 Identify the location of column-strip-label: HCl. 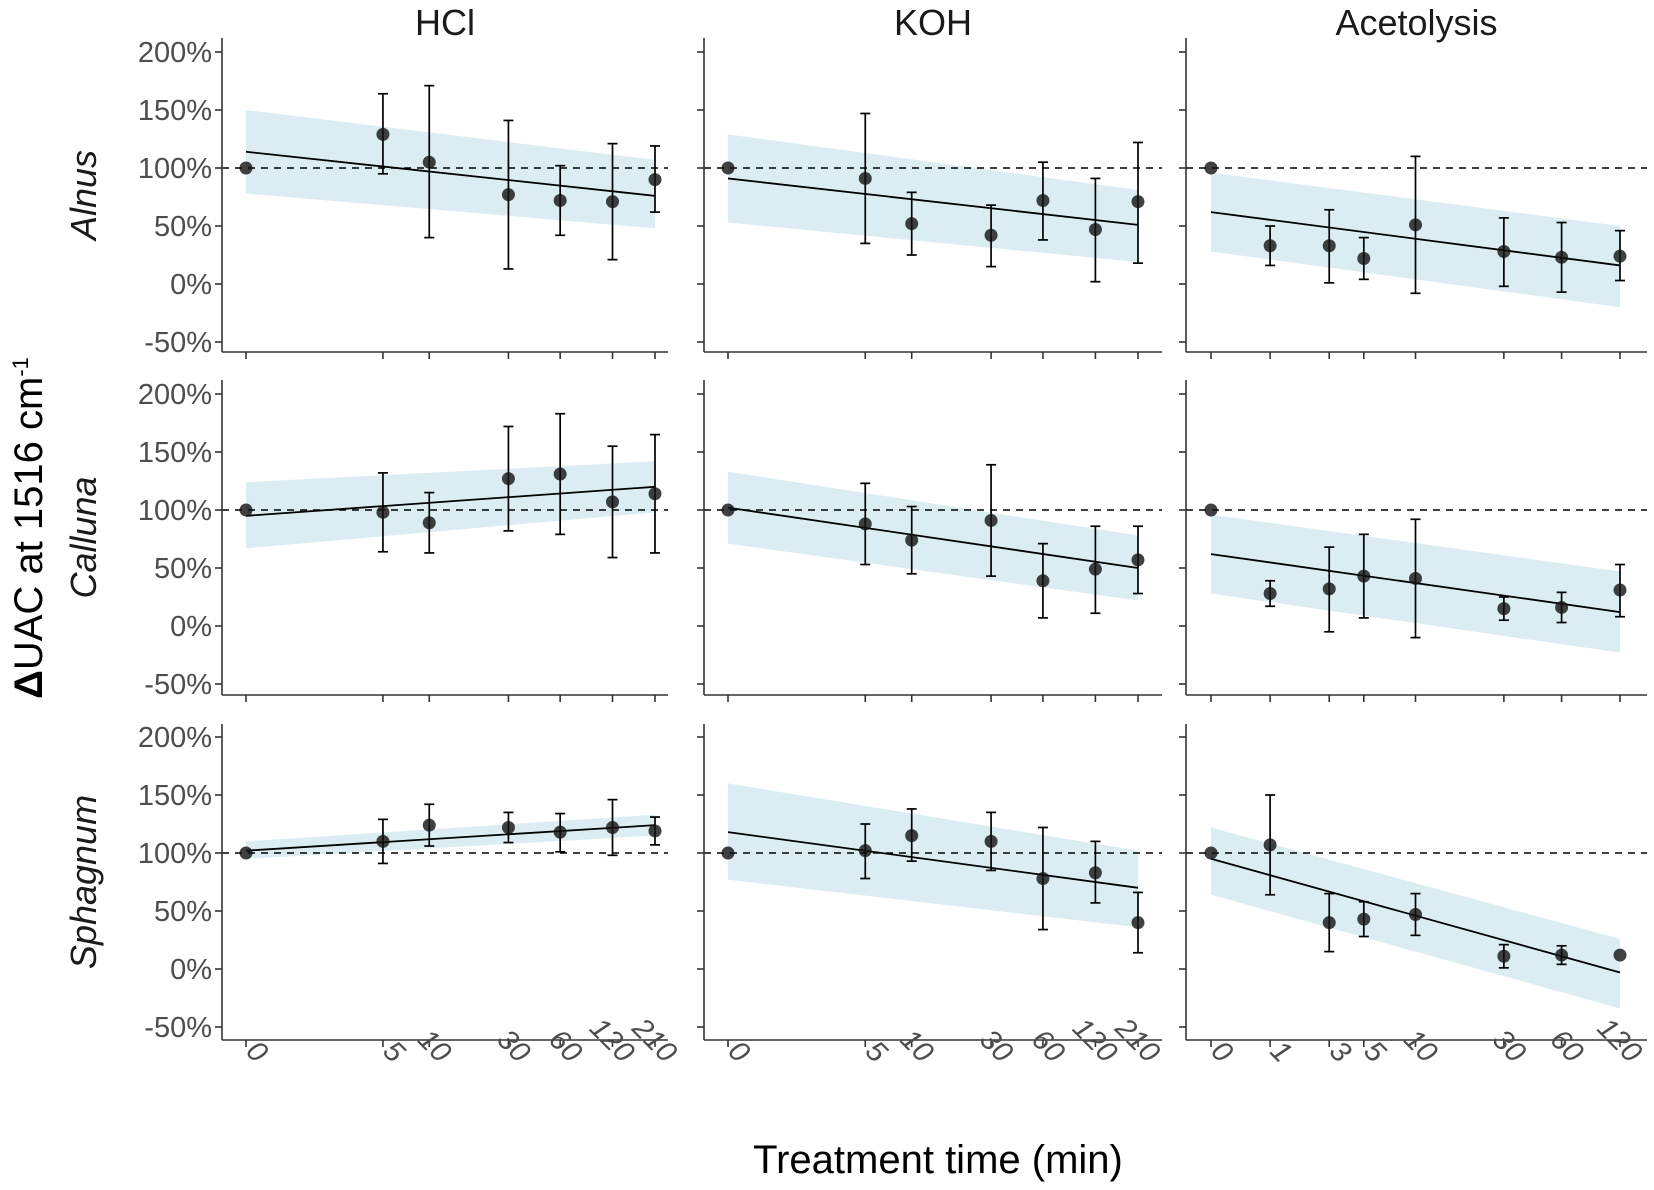
(445, 22).